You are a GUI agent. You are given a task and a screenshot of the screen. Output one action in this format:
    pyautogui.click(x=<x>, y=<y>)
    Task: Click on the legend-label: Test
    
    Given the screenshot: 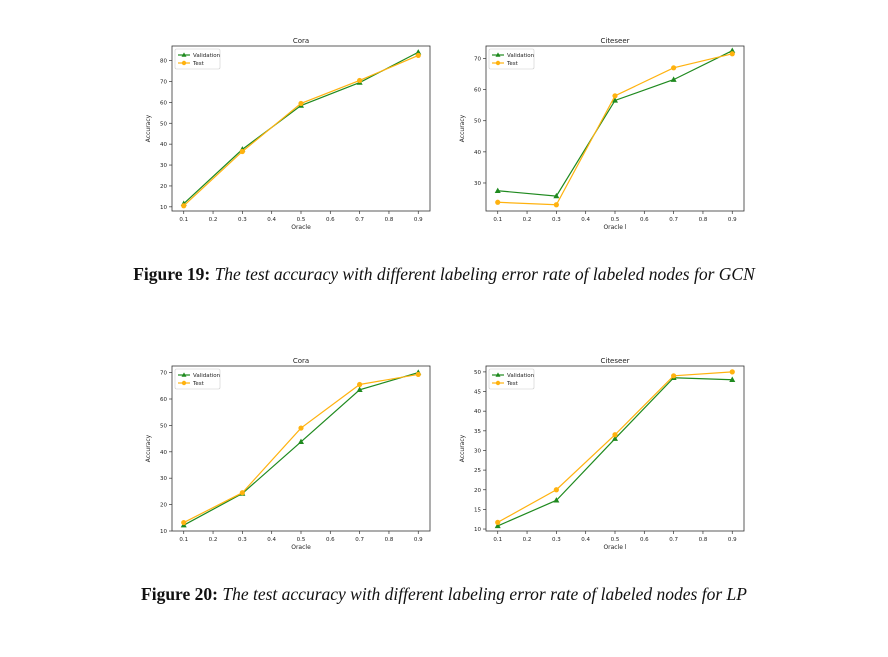 What is the action you would take?
    pyautogui.click(x=512, y=384)
    